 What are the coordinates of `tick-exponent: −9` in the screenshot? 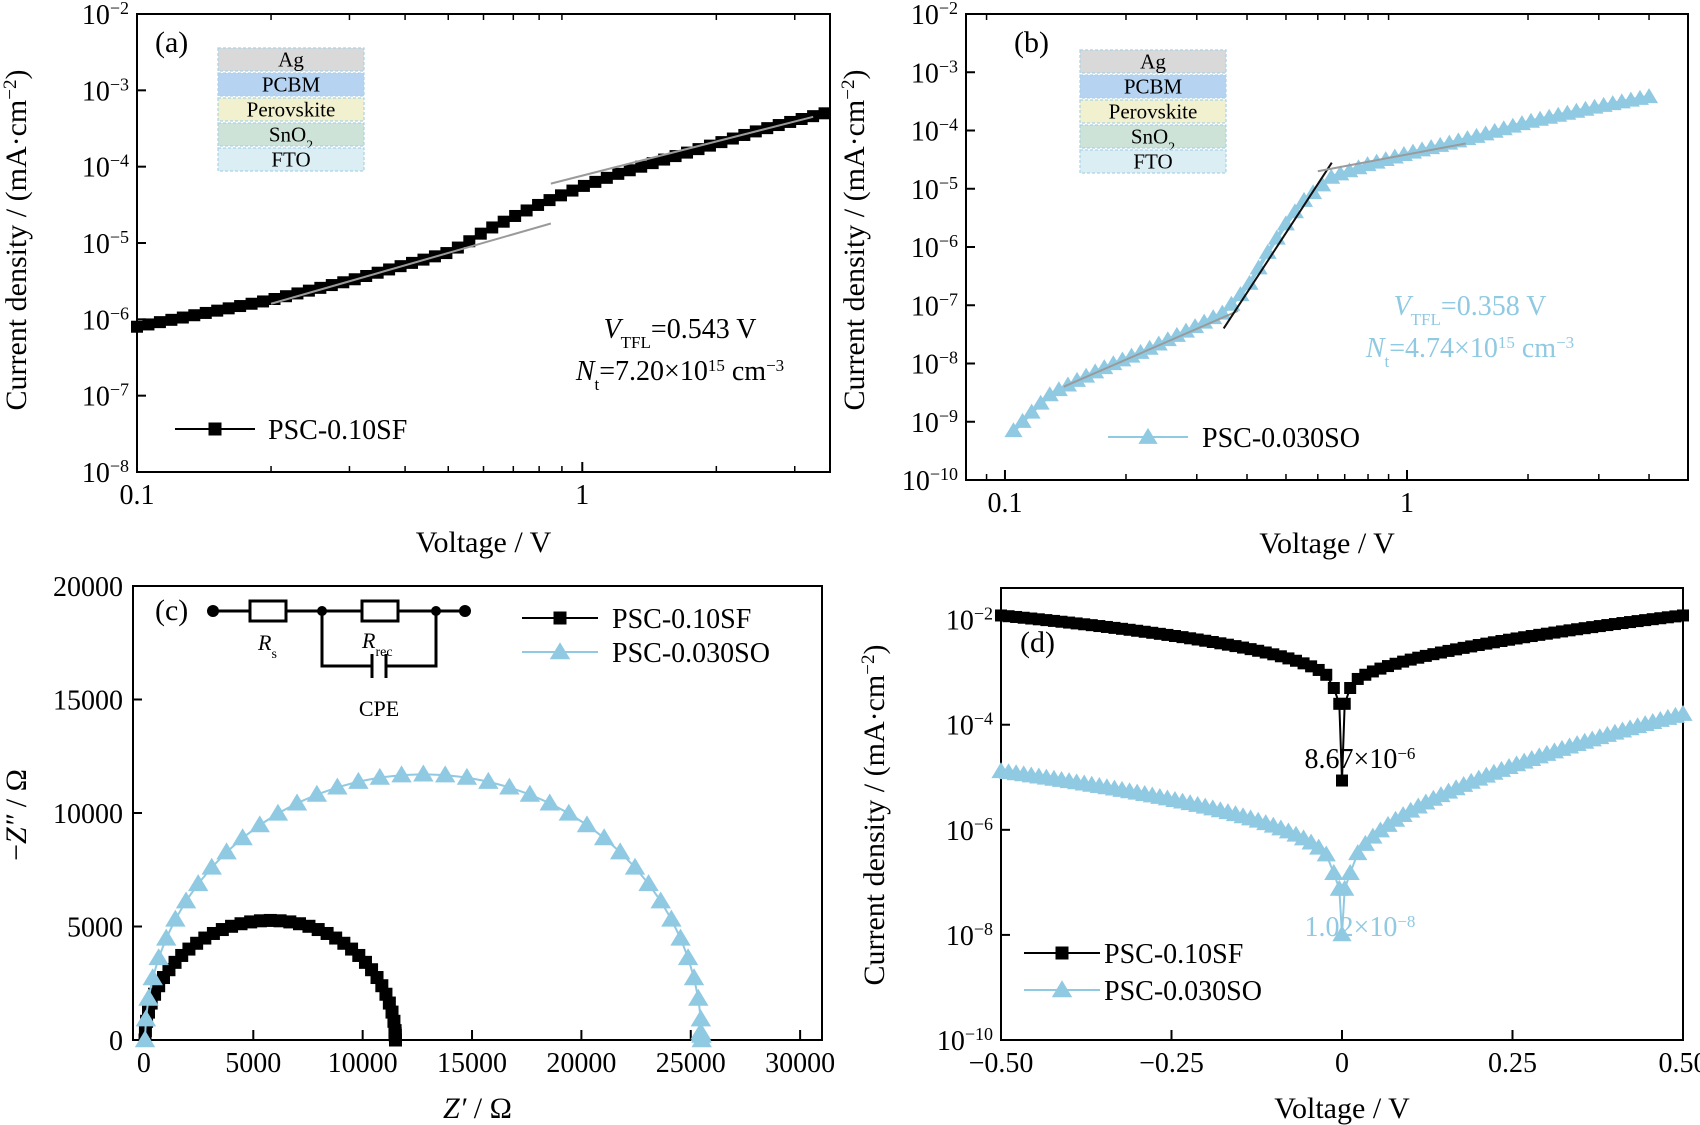 It's located at (948, 416).